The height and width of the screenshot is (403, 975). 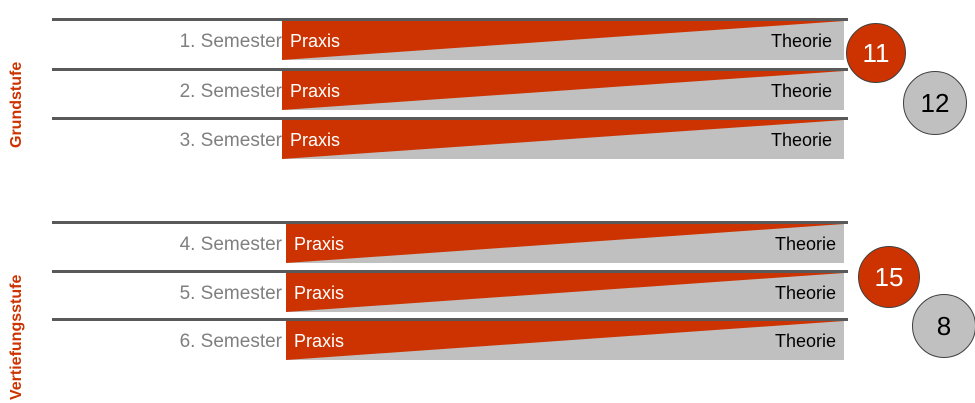 I want to click on semester-label: 5. Semester, so click(x=230, y=293).